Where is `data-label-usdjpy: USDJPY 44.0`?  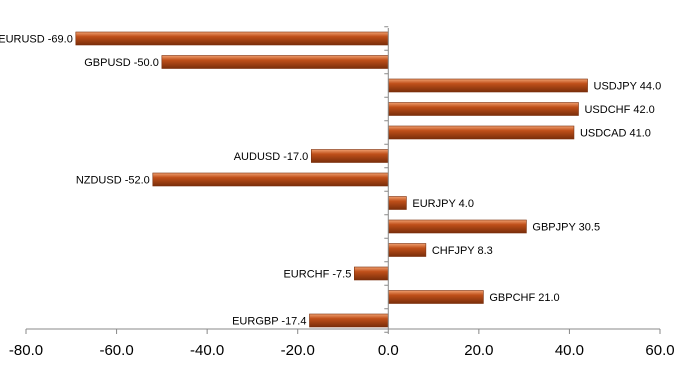 data-label-usdjpy: USDJPY 44.0 is located at coordinates (628, 87).